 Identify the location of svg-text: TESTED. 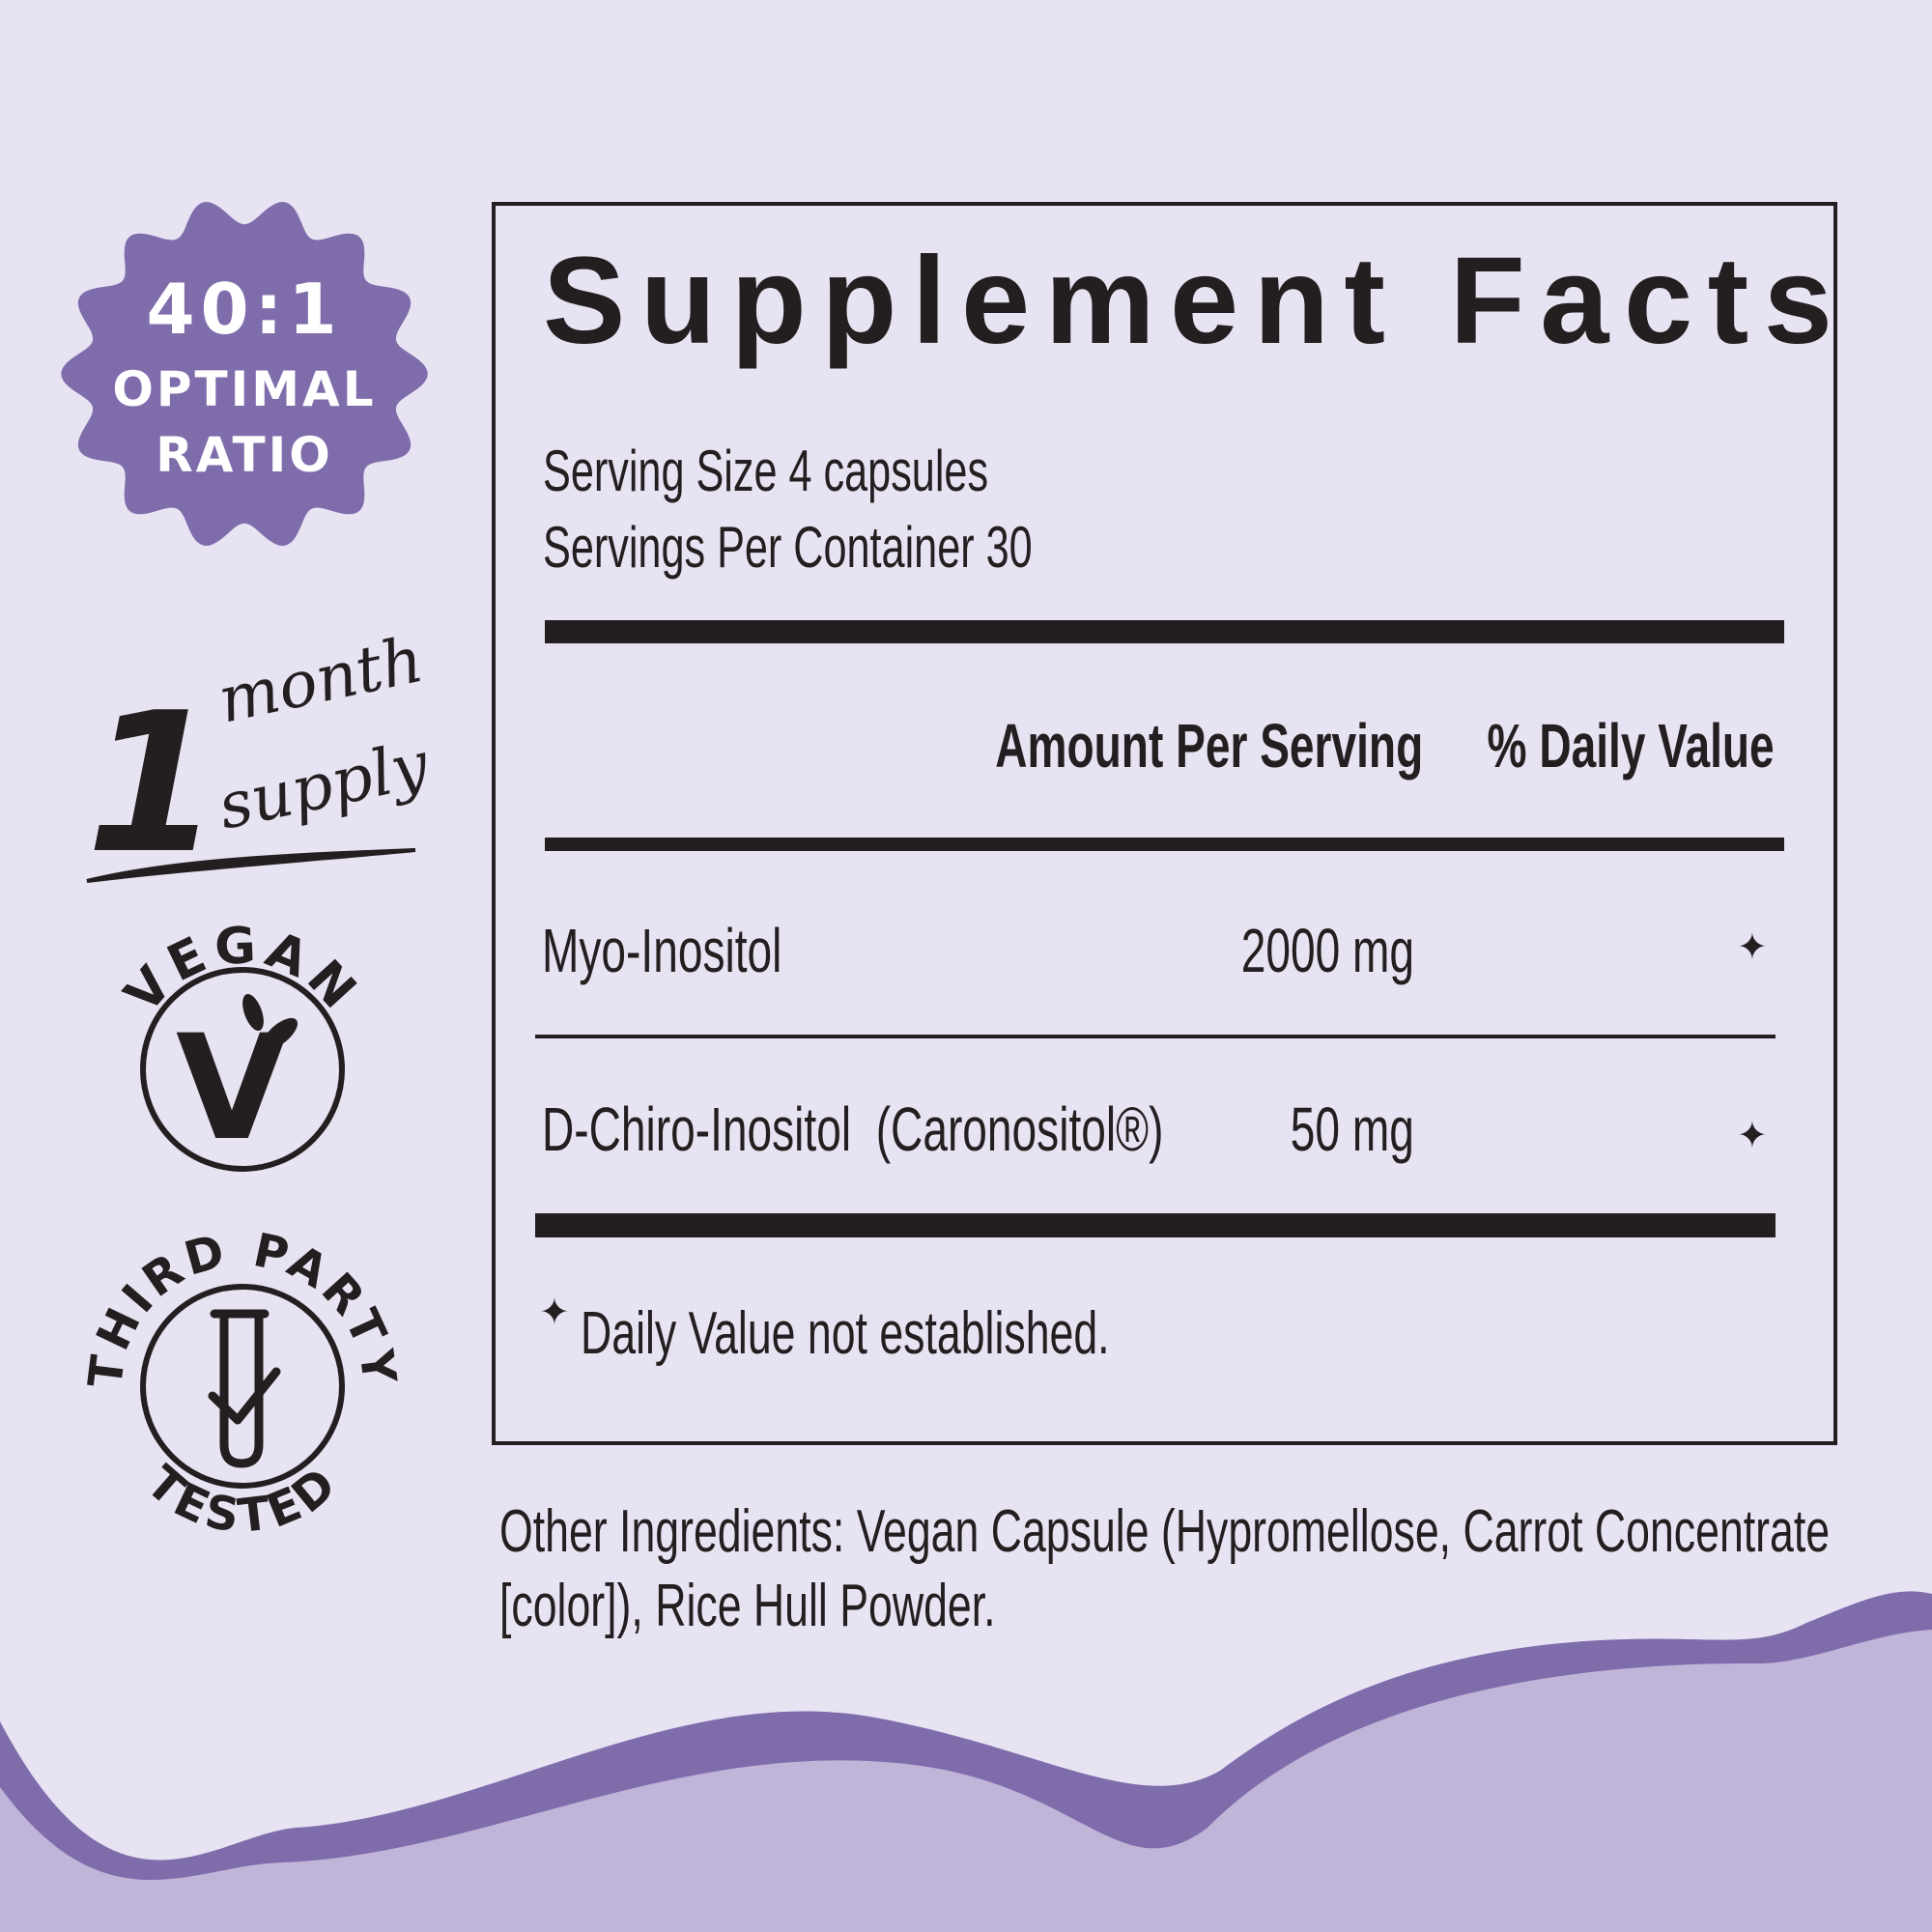
(242, 1499).